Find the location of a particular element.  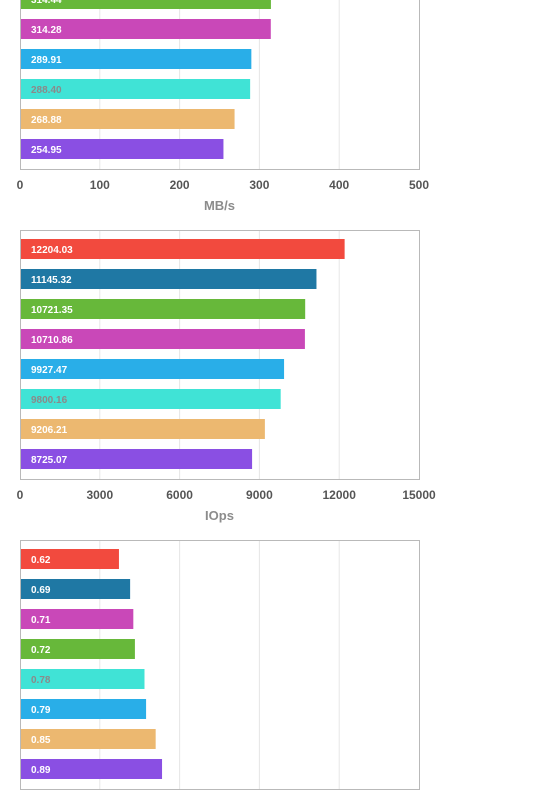

x-tick-label: 200 is located at coordinates (180, 185).